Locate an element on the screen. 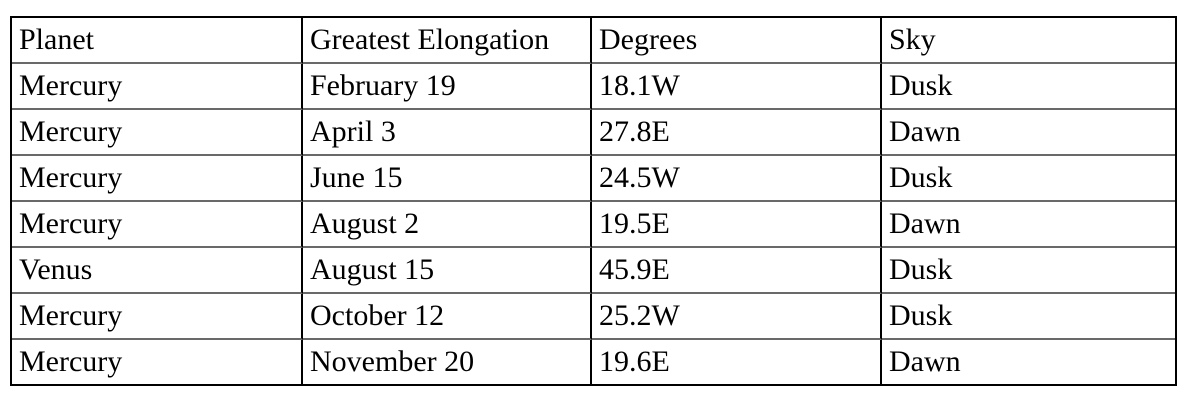 This screenshot has width=1192, height=404. table-row: Mercury August 2 19.5E Dawn is located at coordinates (593, 225).